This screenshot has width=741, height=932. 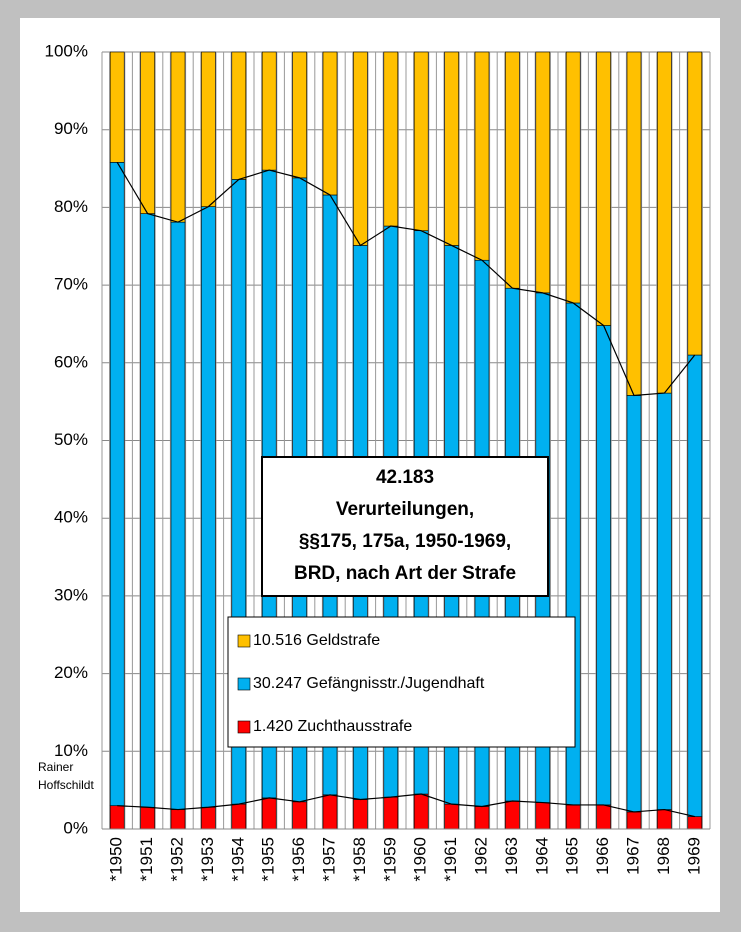 What do you see at coordinates (71, 517) in the screenshot?
I see `y-tick-label: 40%` at bounding box center [71, 517].